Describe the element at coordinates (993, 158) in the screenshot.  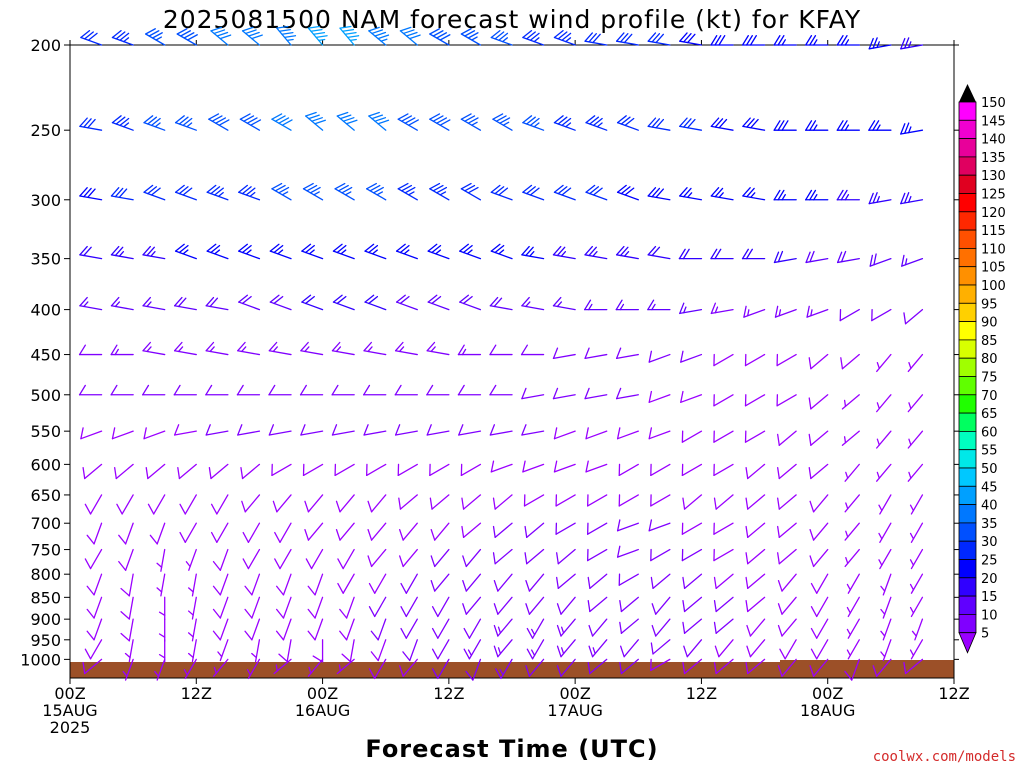
I see `colorbar-label: 135` at that location.